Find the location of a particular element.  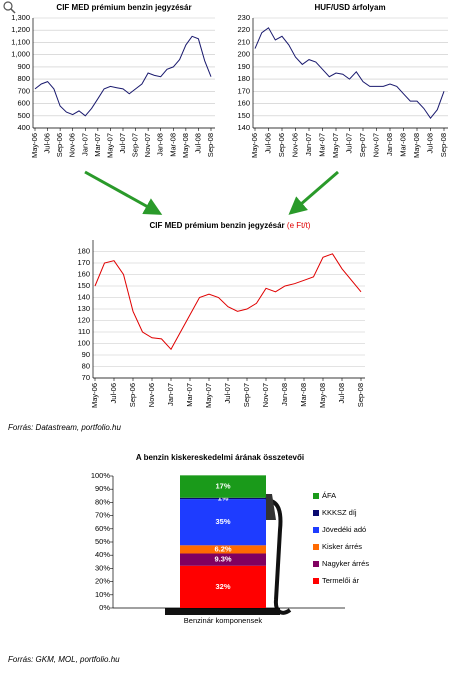

source-note: Forrás: Datastream, portfolio.hu is located at coordinates (64, 427).